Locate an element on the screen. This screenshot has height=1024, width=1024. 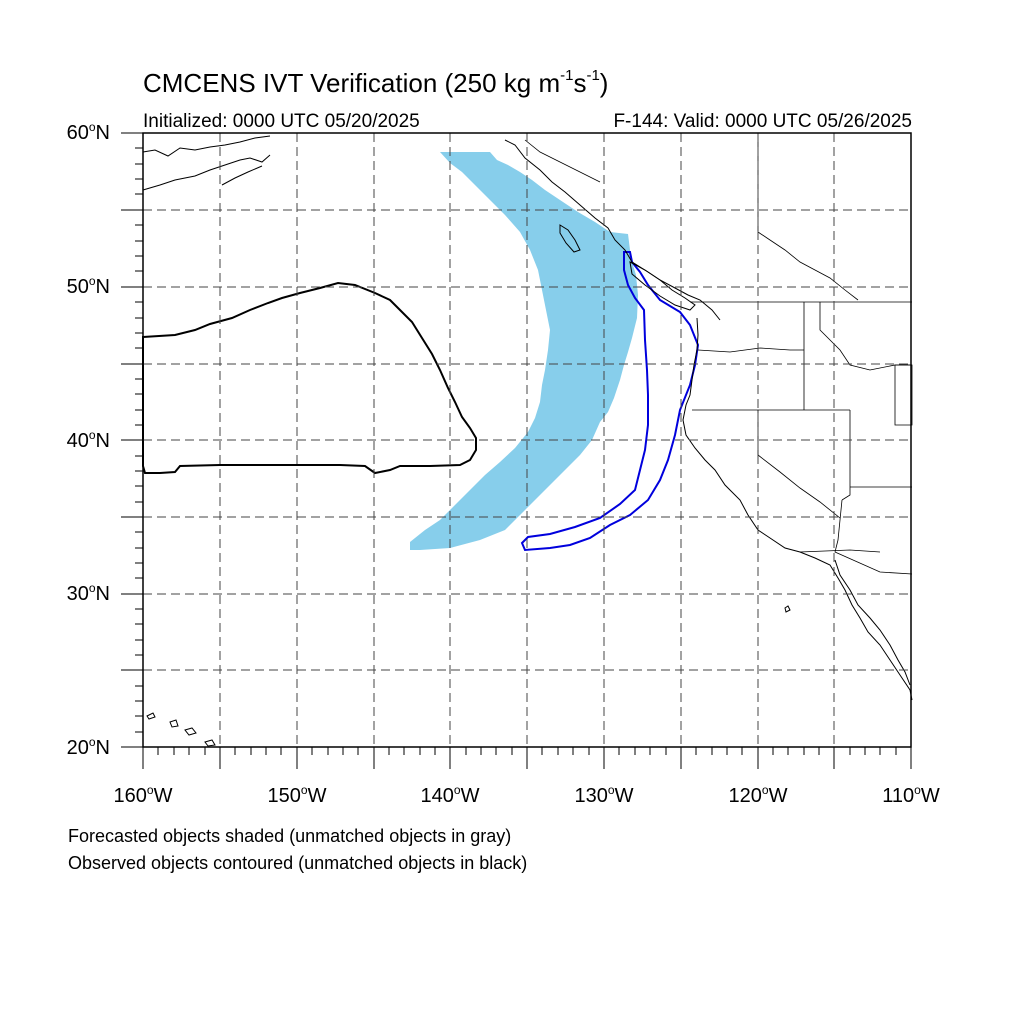
border-alaska-canada is located at coordinates (562, 161).